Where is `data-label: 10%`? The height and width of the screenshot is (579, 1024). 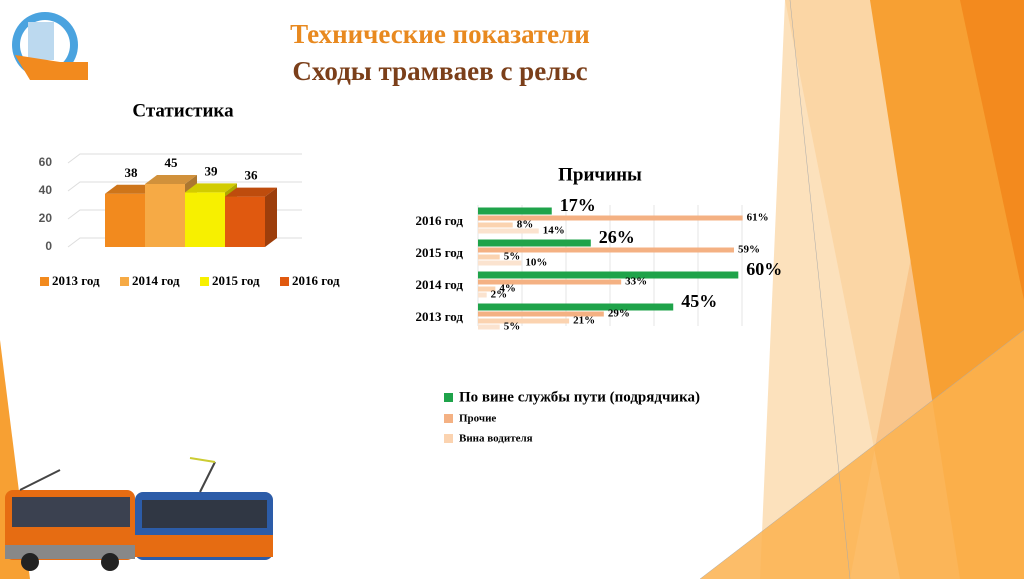 data-label: 10% is located at coordinates (536, 263).